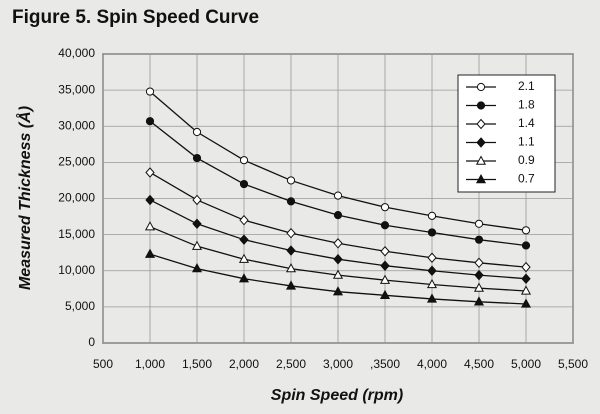  I want to click on x-tick-label: 1,500, so click(197, 364).